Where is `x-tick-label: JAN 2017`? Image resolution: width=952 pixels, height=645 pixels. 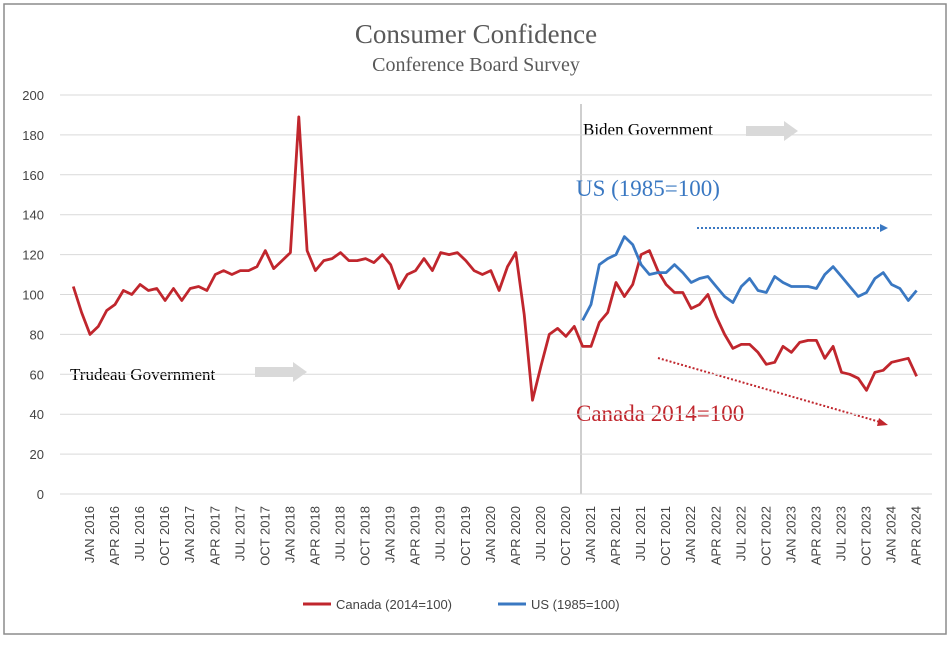
x-tick-label: JAN 2017 is located at coordinates (189, 534).